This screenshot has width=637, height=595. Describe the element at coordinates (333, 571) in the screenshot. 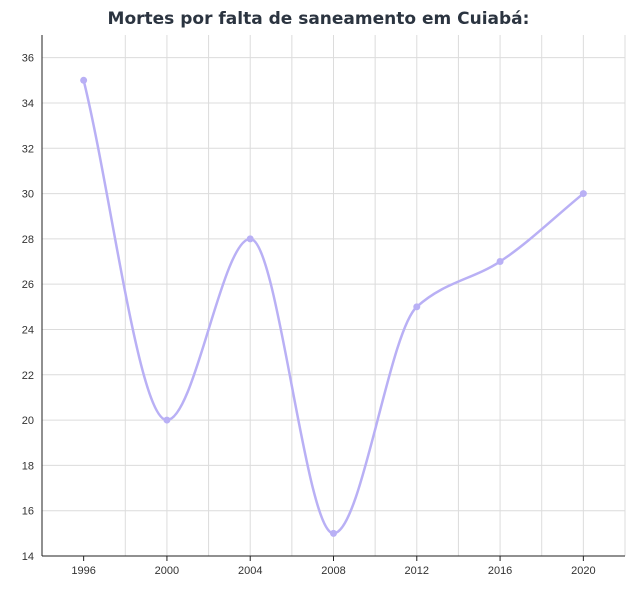

I see `x-tick-label: 2008` at that location.